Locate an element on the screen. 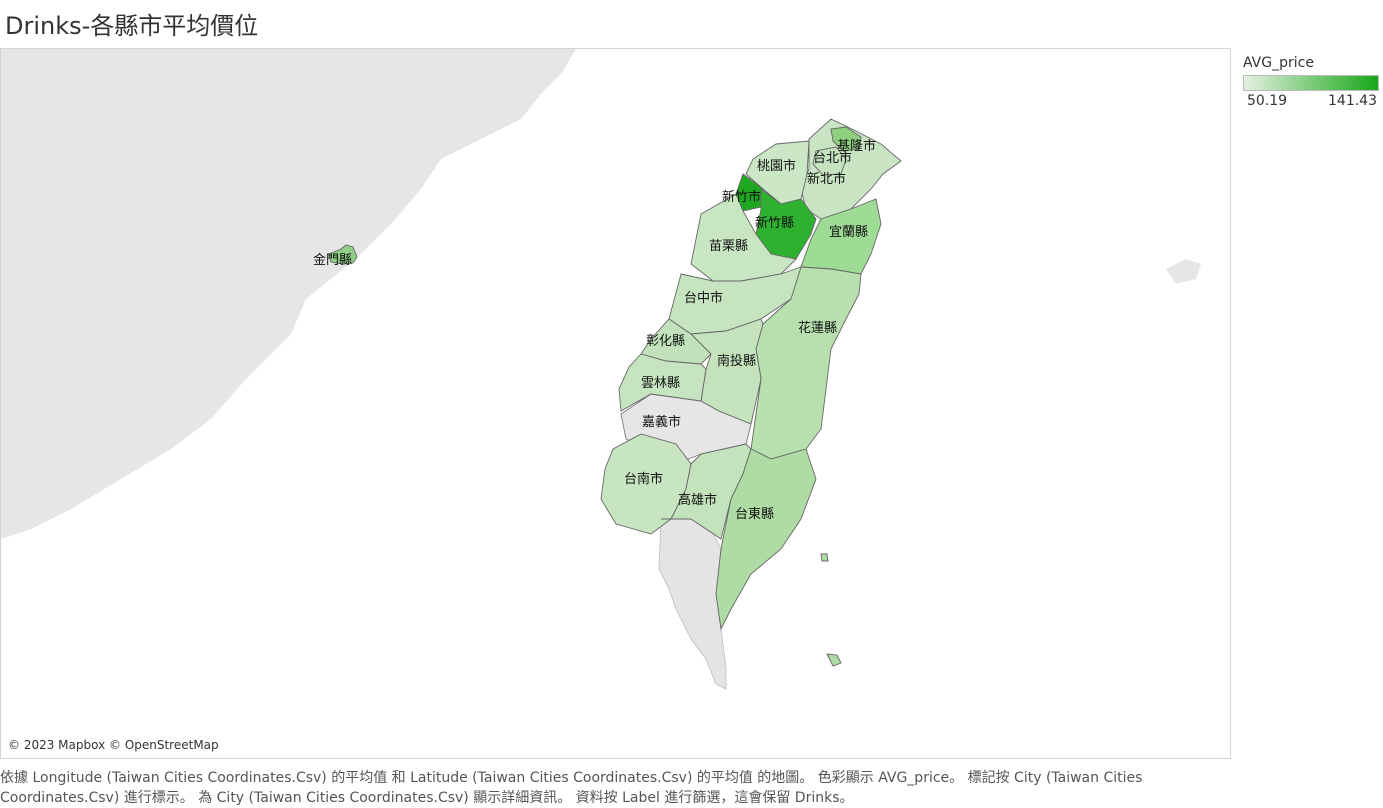 The width and height of the screenshot is (1383, 808). label-yunlin: 雲林縣 is located at coordinates (660, 383).